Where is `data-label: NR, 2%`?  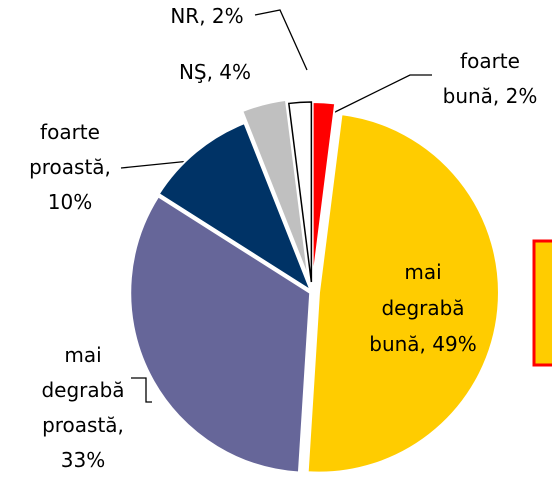 data-label: NR, 2% is located at coordinates (206, 16).